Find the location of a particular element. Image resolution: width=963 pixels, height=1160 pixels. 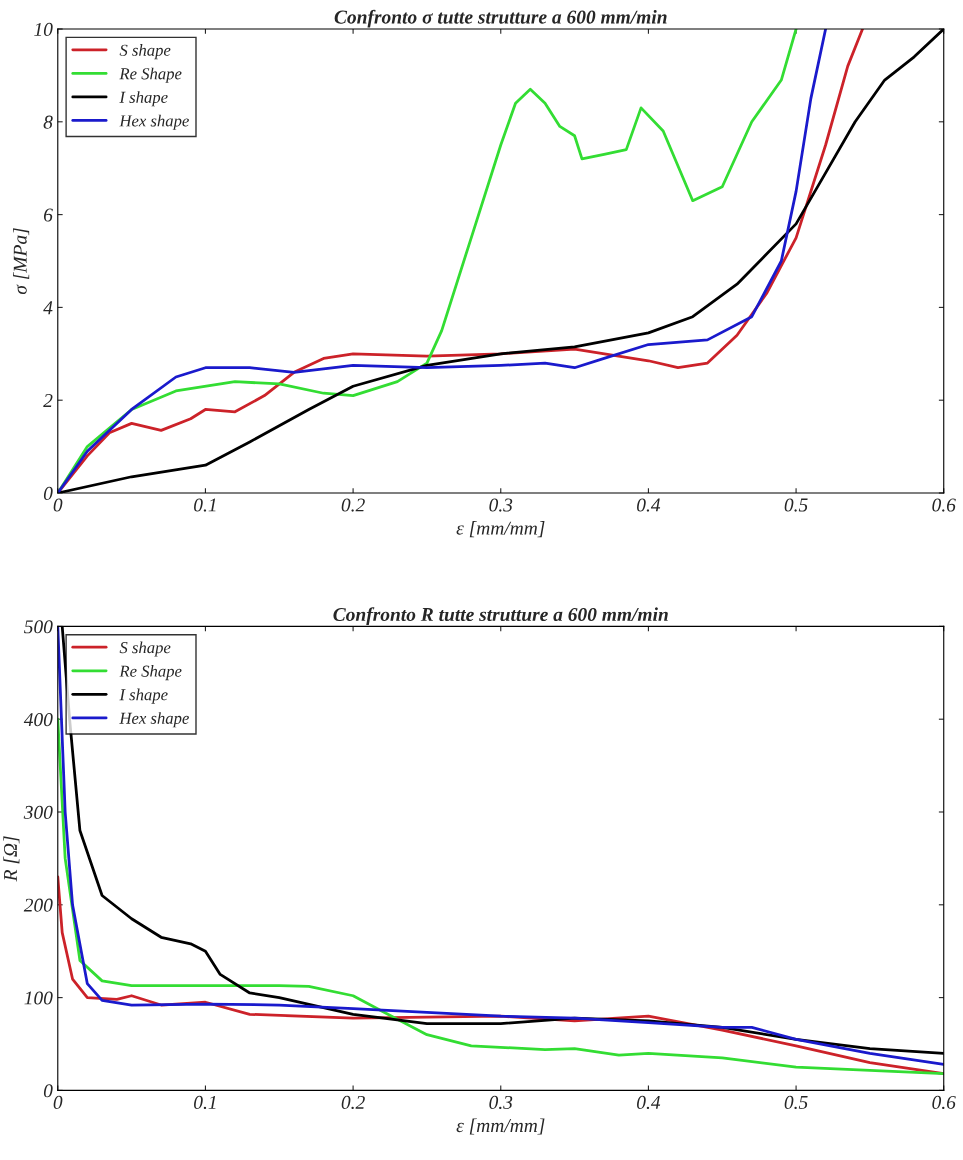

y-tick-label: 4 is located at coordinates (48, 308).